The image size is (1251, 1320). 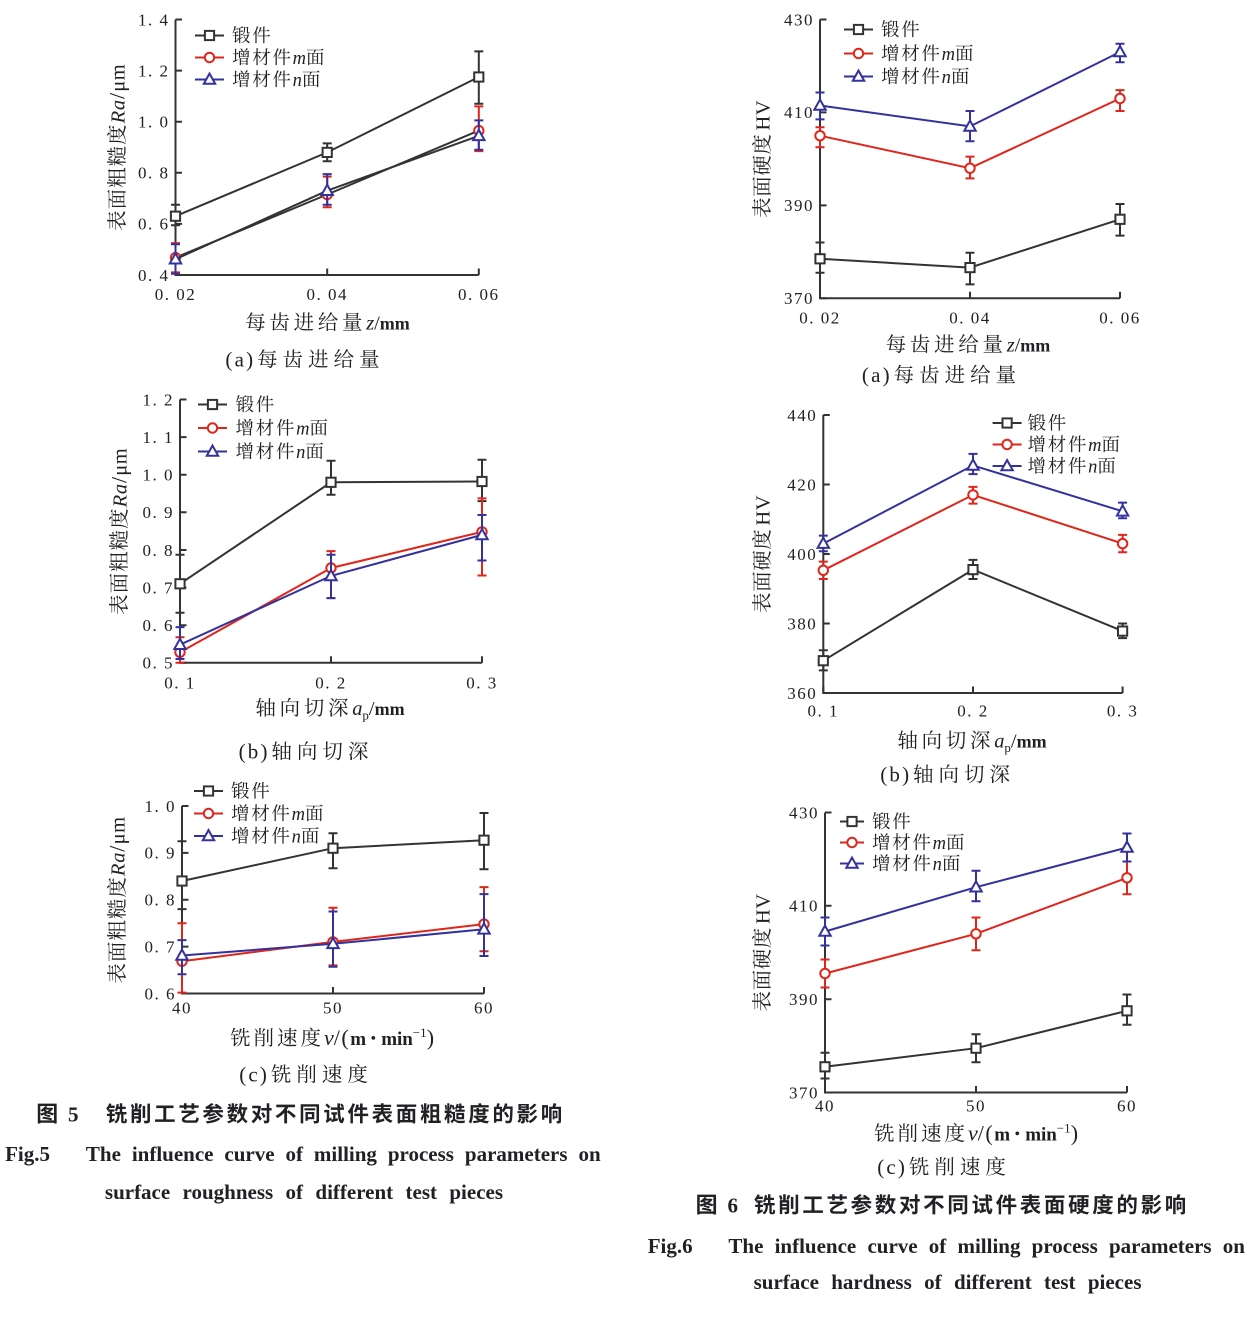 I want to click on svg-text: 5, so click(x=73, y=1115).